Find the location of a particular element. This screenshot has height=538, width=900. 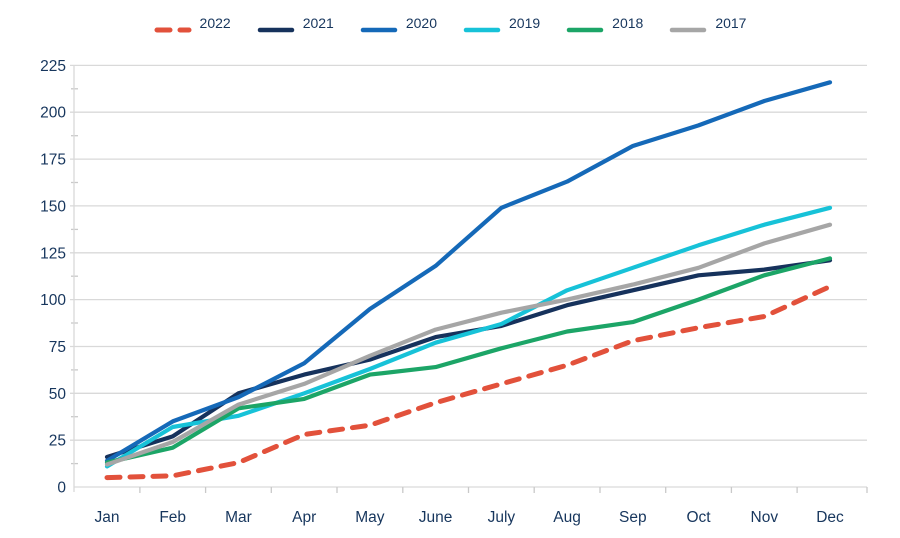

legend-label: 2018 is located at coordinates (628, 23).